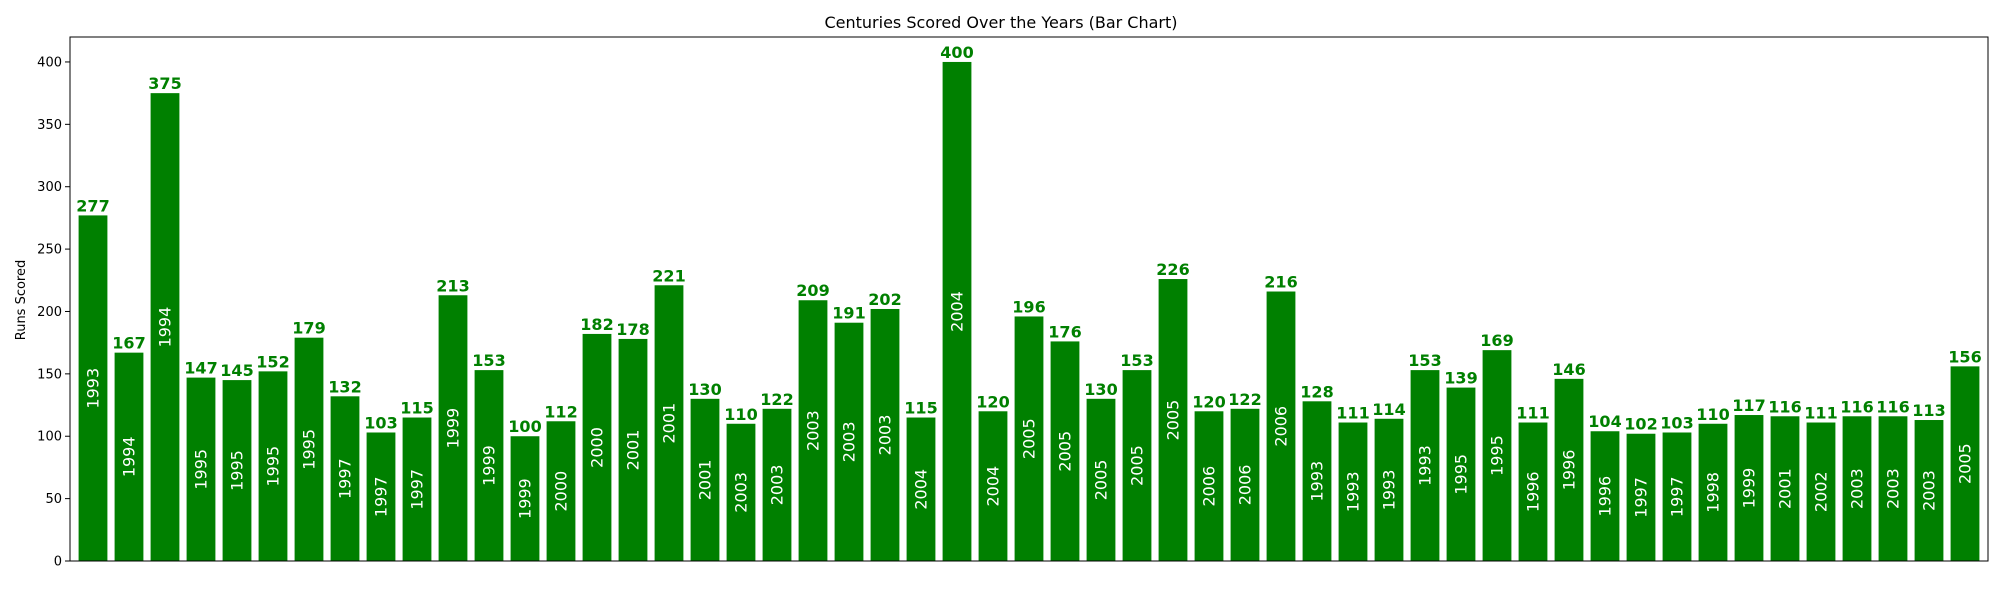 The image size is (2000, 600). I want to click on bar-value-label: 400, so click(956, 52).